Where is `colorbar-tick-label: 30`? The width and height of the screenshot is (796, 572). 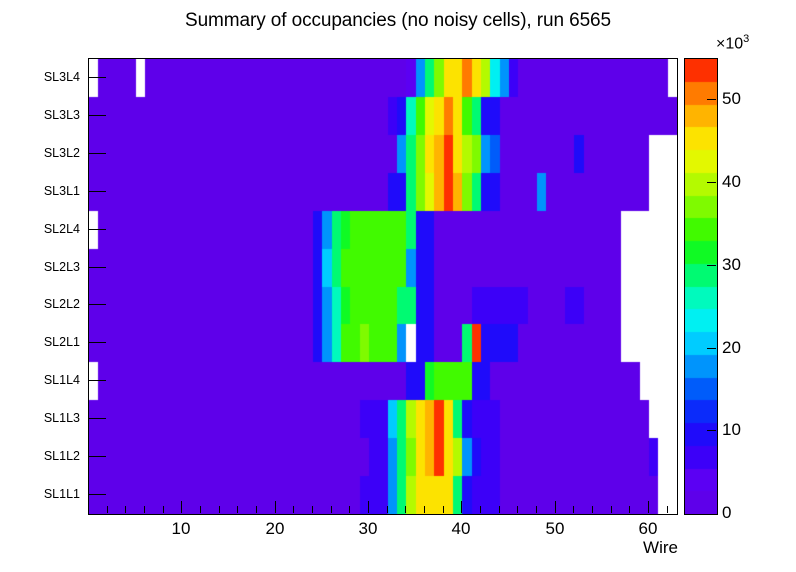
colorbar-tick-label: 30 is located at coordinates (731, 264).